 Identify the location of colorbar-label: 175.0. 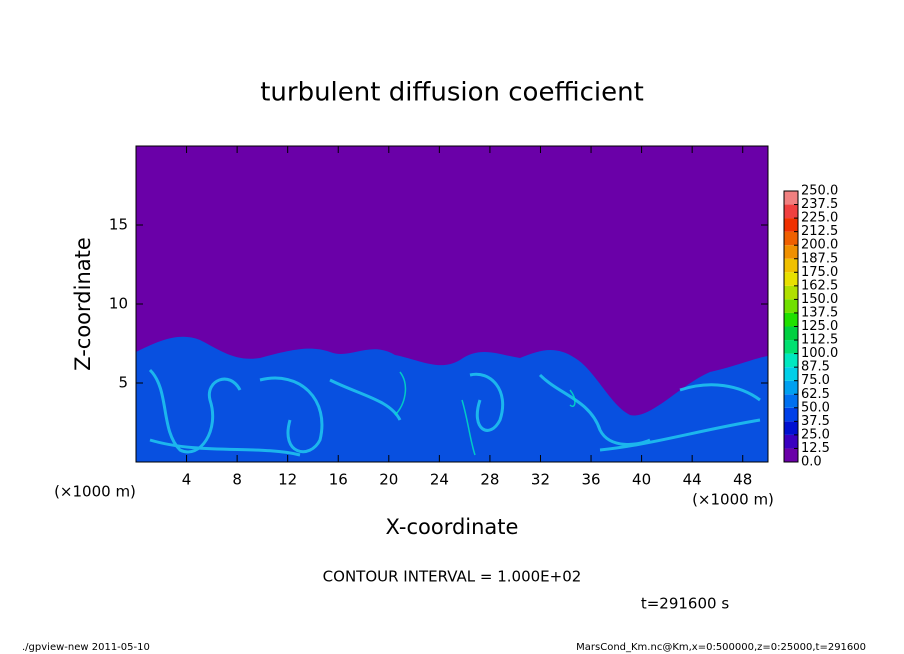
(819, 272).